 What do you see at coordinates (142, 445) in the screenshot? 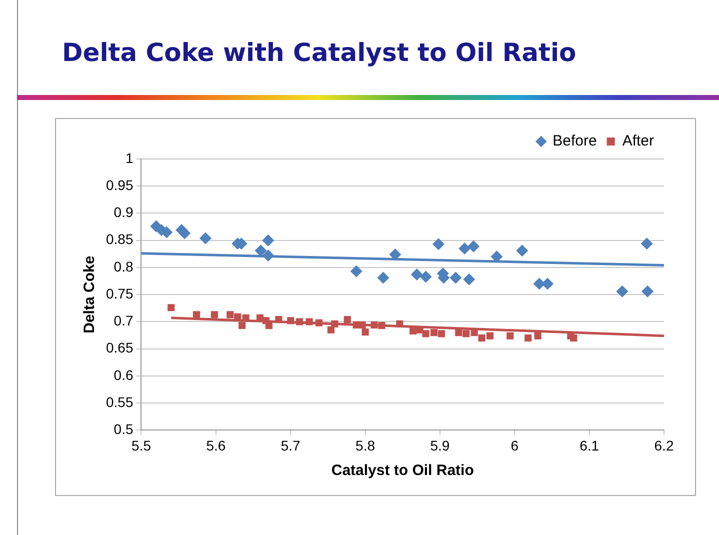
I see `x-tick-label: 5.5` at bounding box center [142, 445].